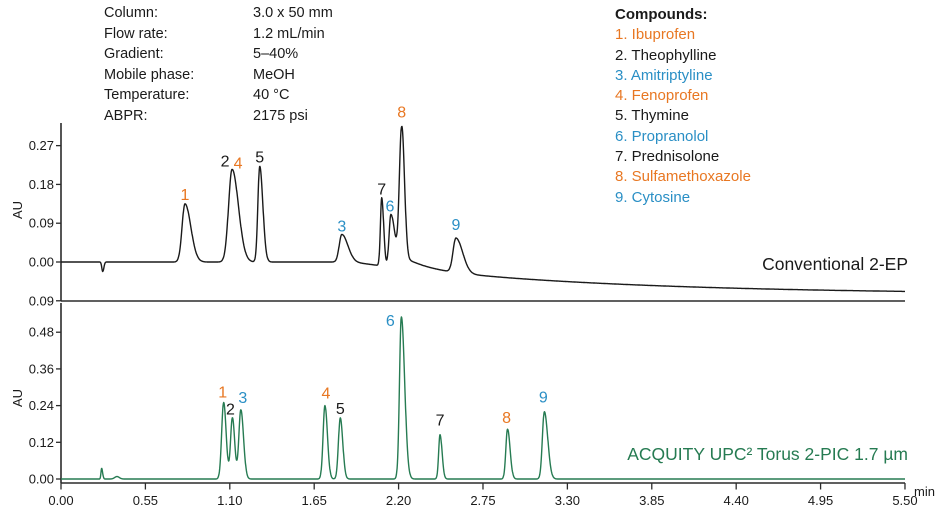 The width and height of the screenshot is (950, 519). Describe the element at coordinates (835, 264) in the screenshot. I see `panel-title-conventional-2ep: Conventional 2-EP` at that location.